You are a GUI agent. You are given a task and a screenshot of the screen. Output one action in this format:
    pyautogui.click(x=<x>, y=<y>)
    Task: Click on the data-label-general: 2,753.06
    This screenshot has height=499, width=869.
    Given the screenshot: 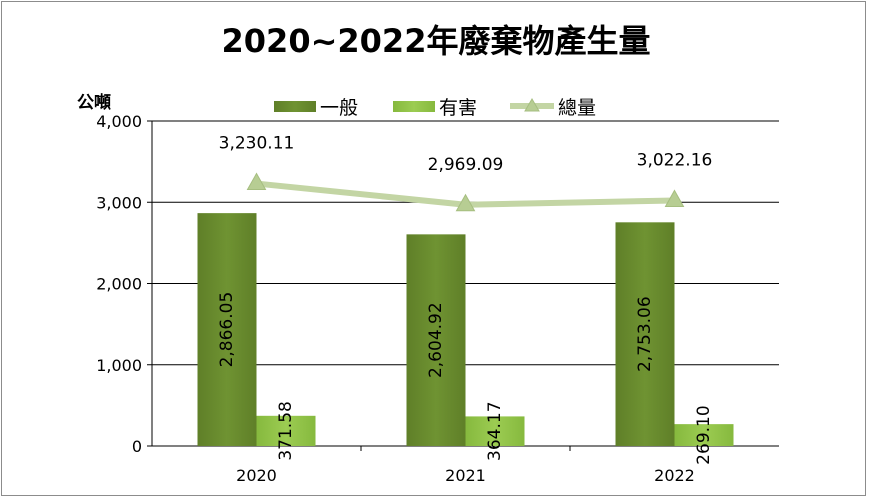 What is the action you would take?
    pyautogui.click(x=645, y=334)
    